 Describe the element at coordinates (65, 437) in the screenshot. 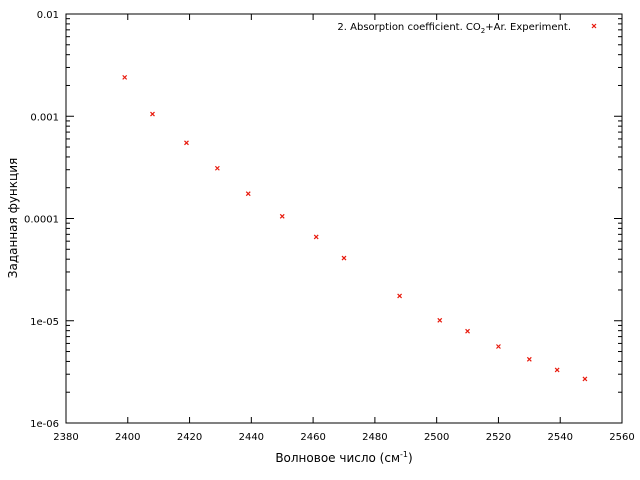

I see `x-tick-label: 2380` at that location.